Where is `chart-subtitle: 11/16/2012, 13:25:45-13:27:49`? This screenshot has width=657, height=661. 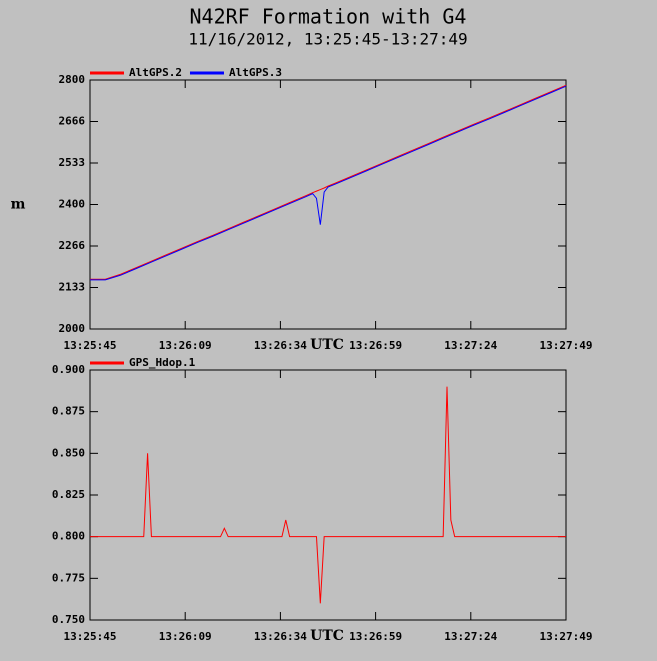 chart-subtitle: 11/16/2012, 13:25:45-13:27:49 is located at coordinates (327, 39).